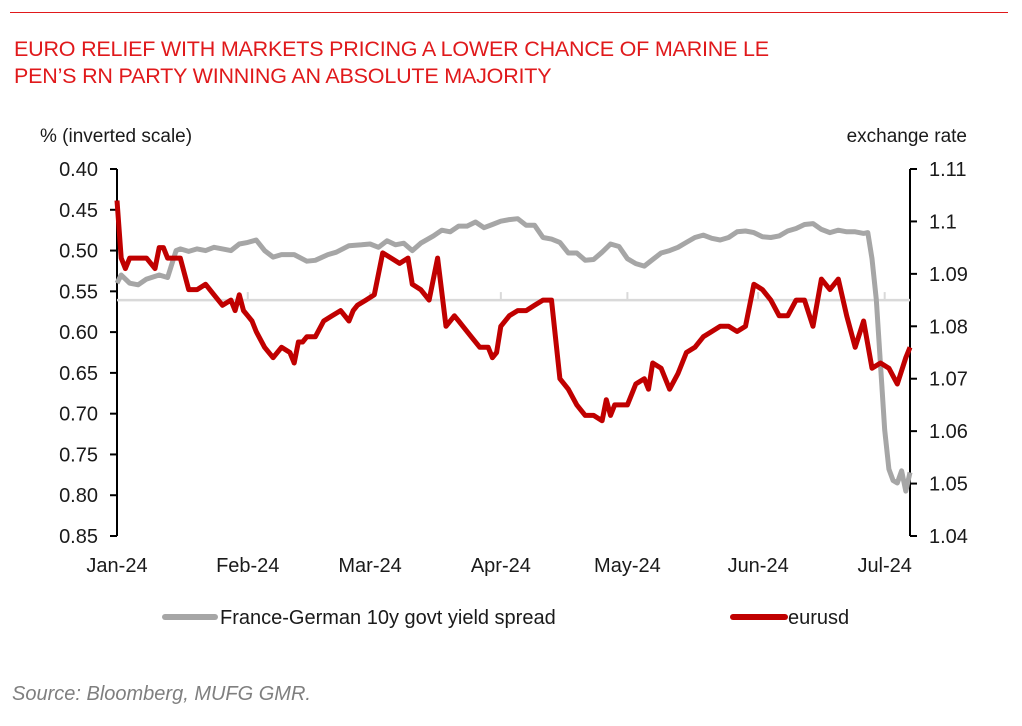  What do you see at coordinates (948, 485) in the screenshot?
I see `right-tick-label: 1.05` at bounding box center [948, 485].